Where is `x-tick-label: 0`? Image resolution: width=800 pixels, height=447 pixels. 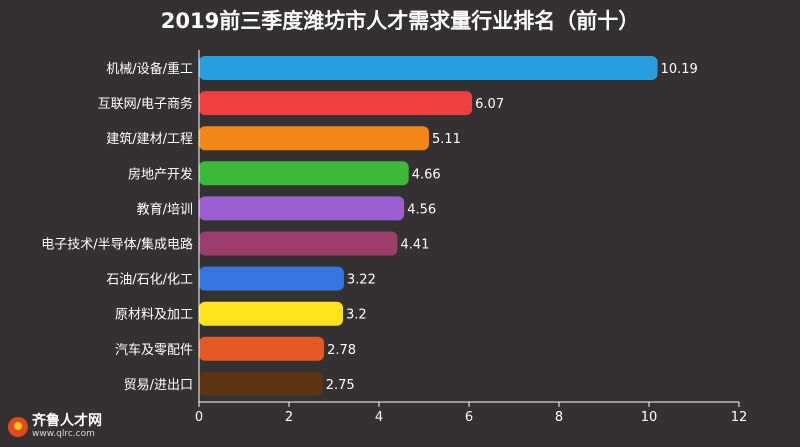 x-tick-label: 0 is located at coordinates (199, 417).